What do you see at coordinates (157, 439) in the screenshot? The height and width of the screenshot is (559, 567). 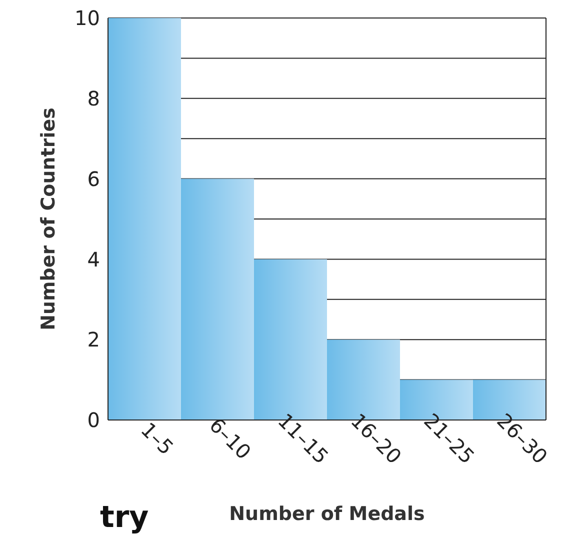 I see `x-tick-label: 1–5` at bounding box center [157, 439].